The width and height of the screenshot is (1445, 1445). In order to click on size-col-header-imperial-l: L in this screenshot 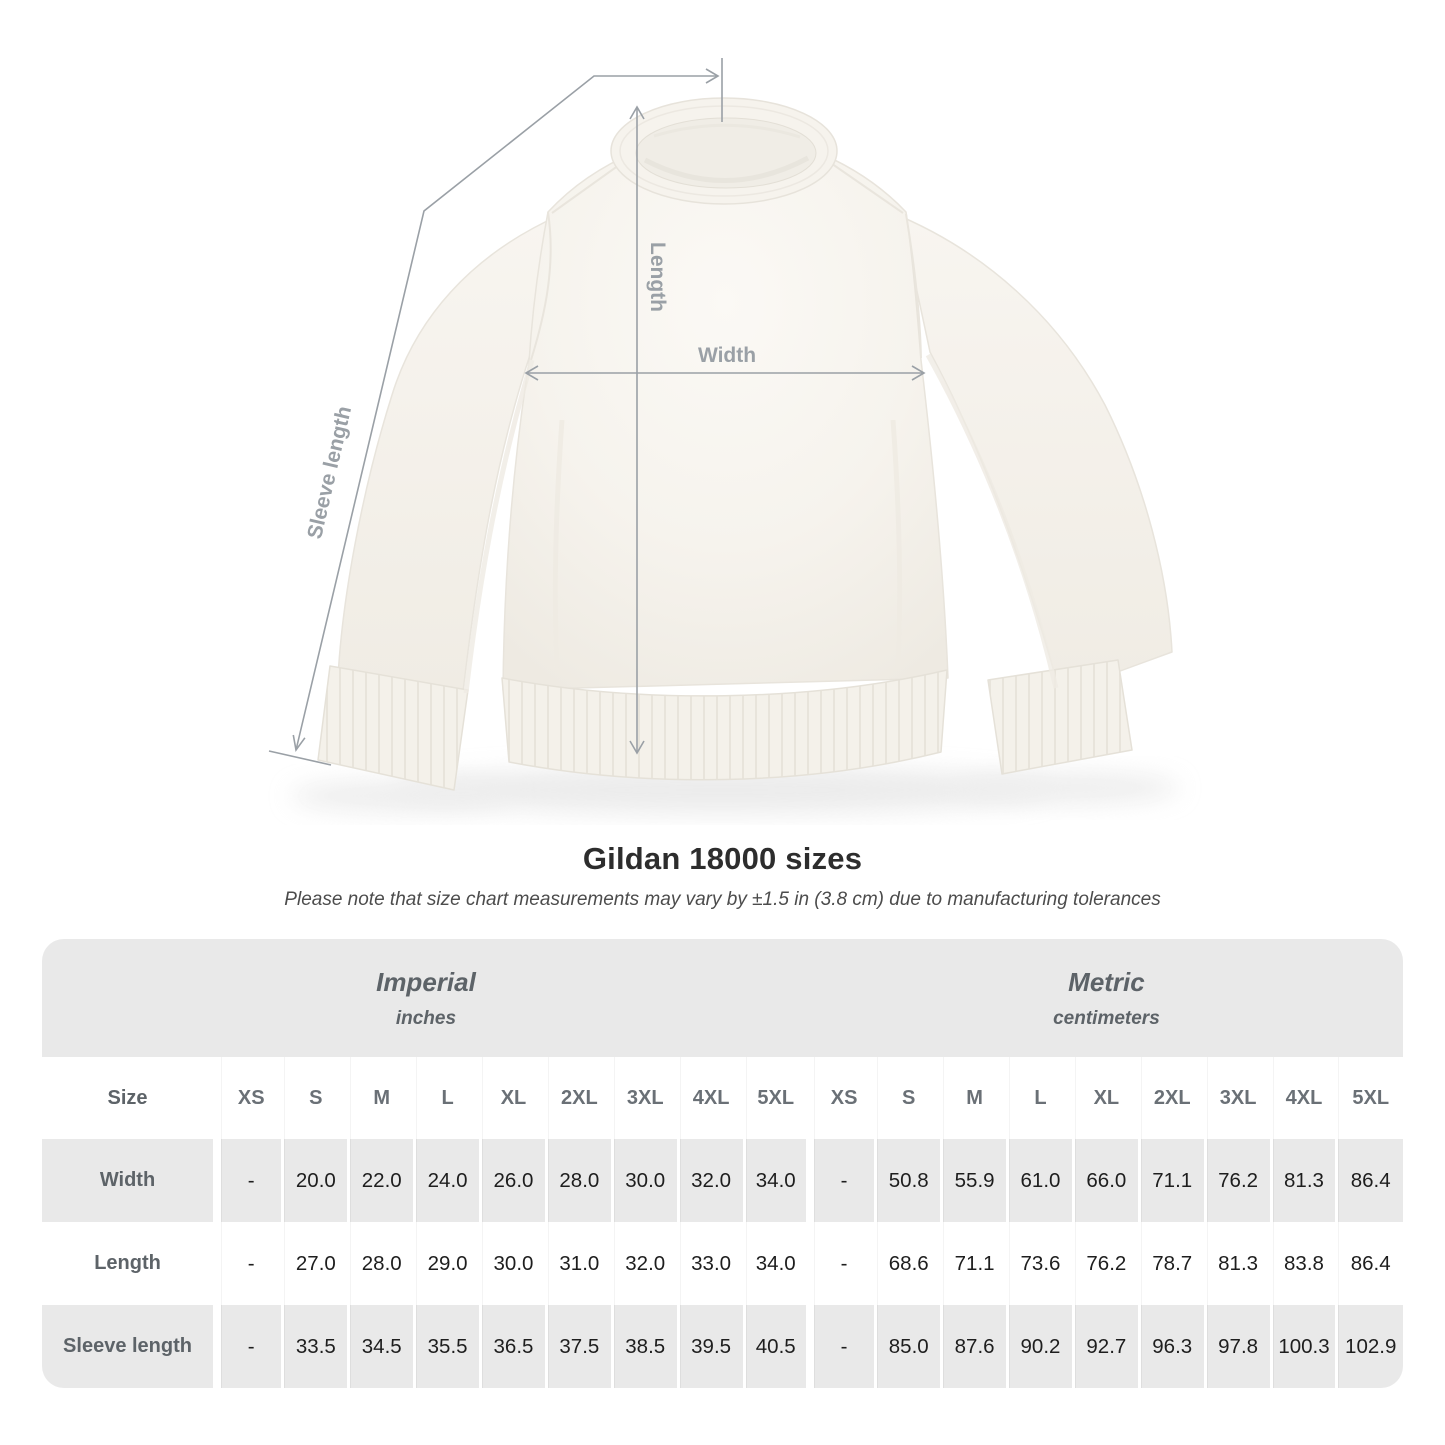, I will do `click(447, 1098)`.